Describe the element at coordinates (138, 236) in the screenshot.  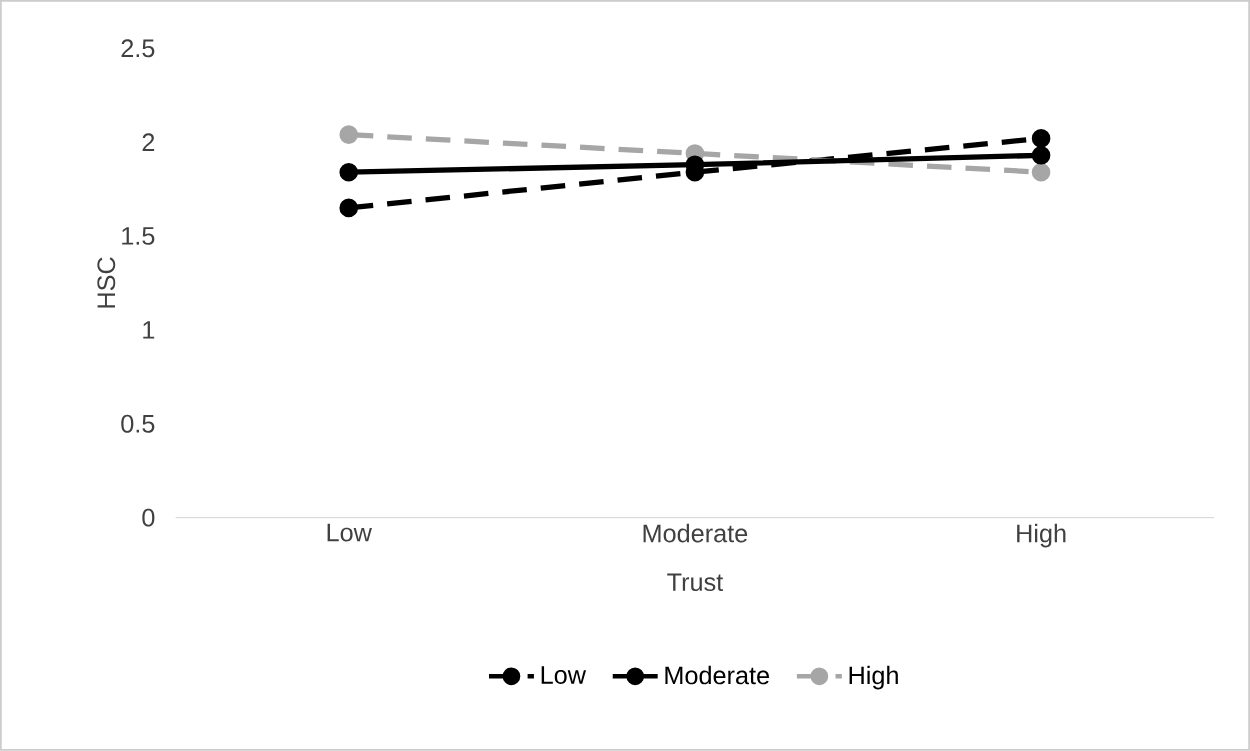
I see `y-tick-label: 1.5` at that location.